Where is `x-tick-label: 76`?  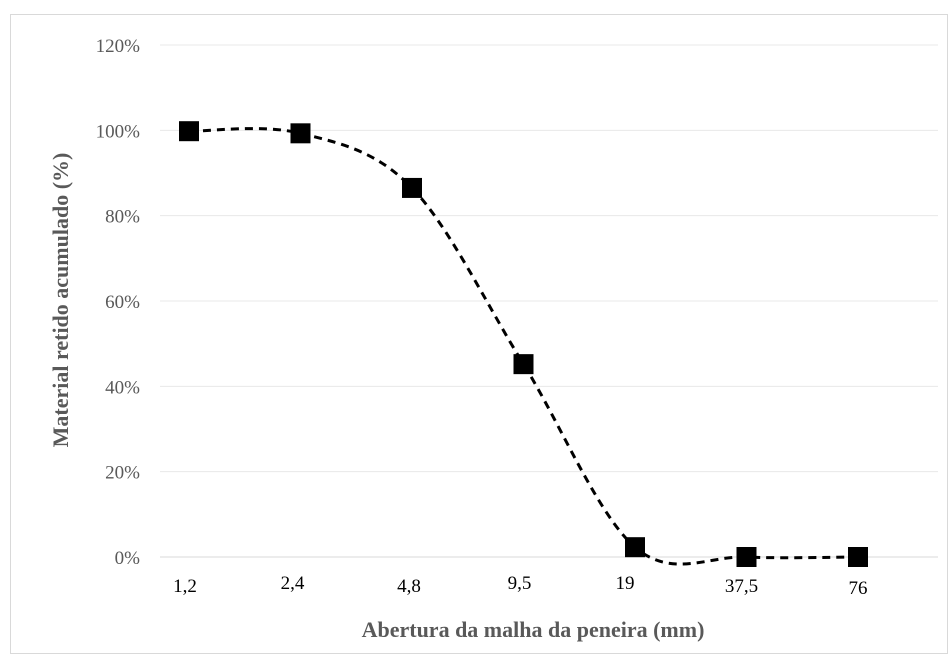 x-tick-label: 76 is located at coordinates (858, 588).